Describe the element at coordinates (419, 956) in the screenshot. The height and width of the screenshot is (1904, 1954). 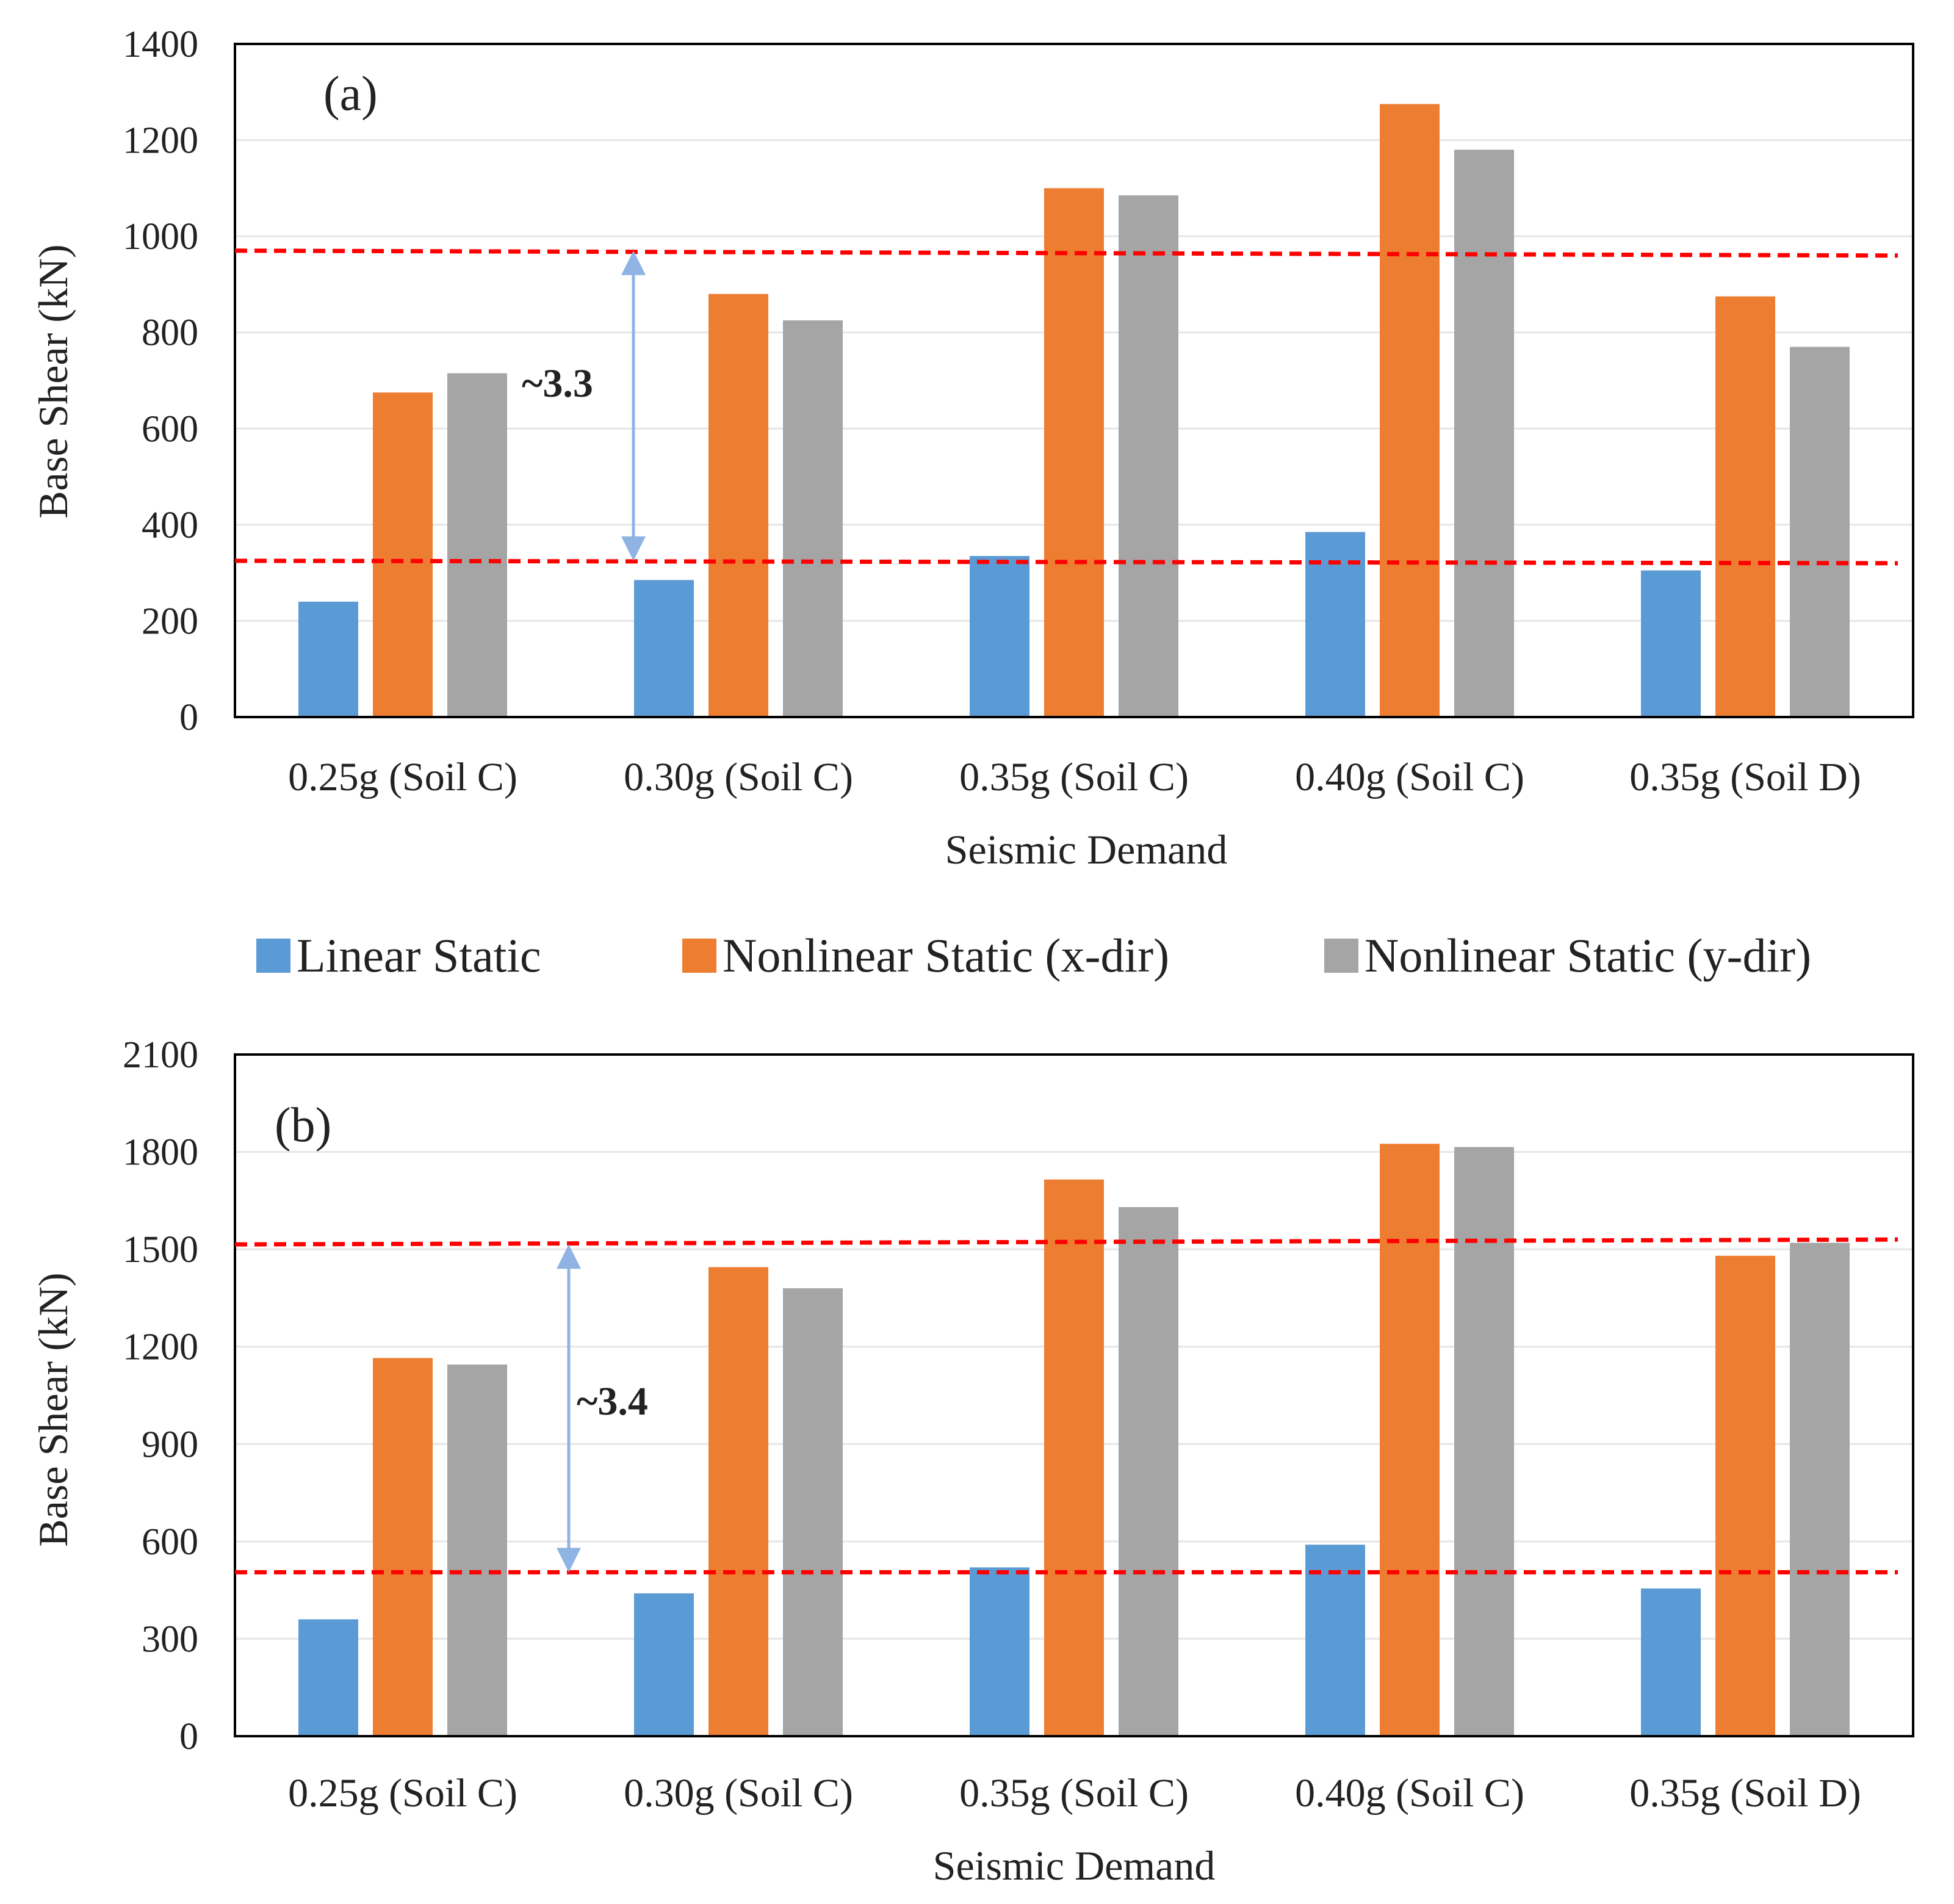
I see `legend-label-linear-static: Linear Static` at that location.